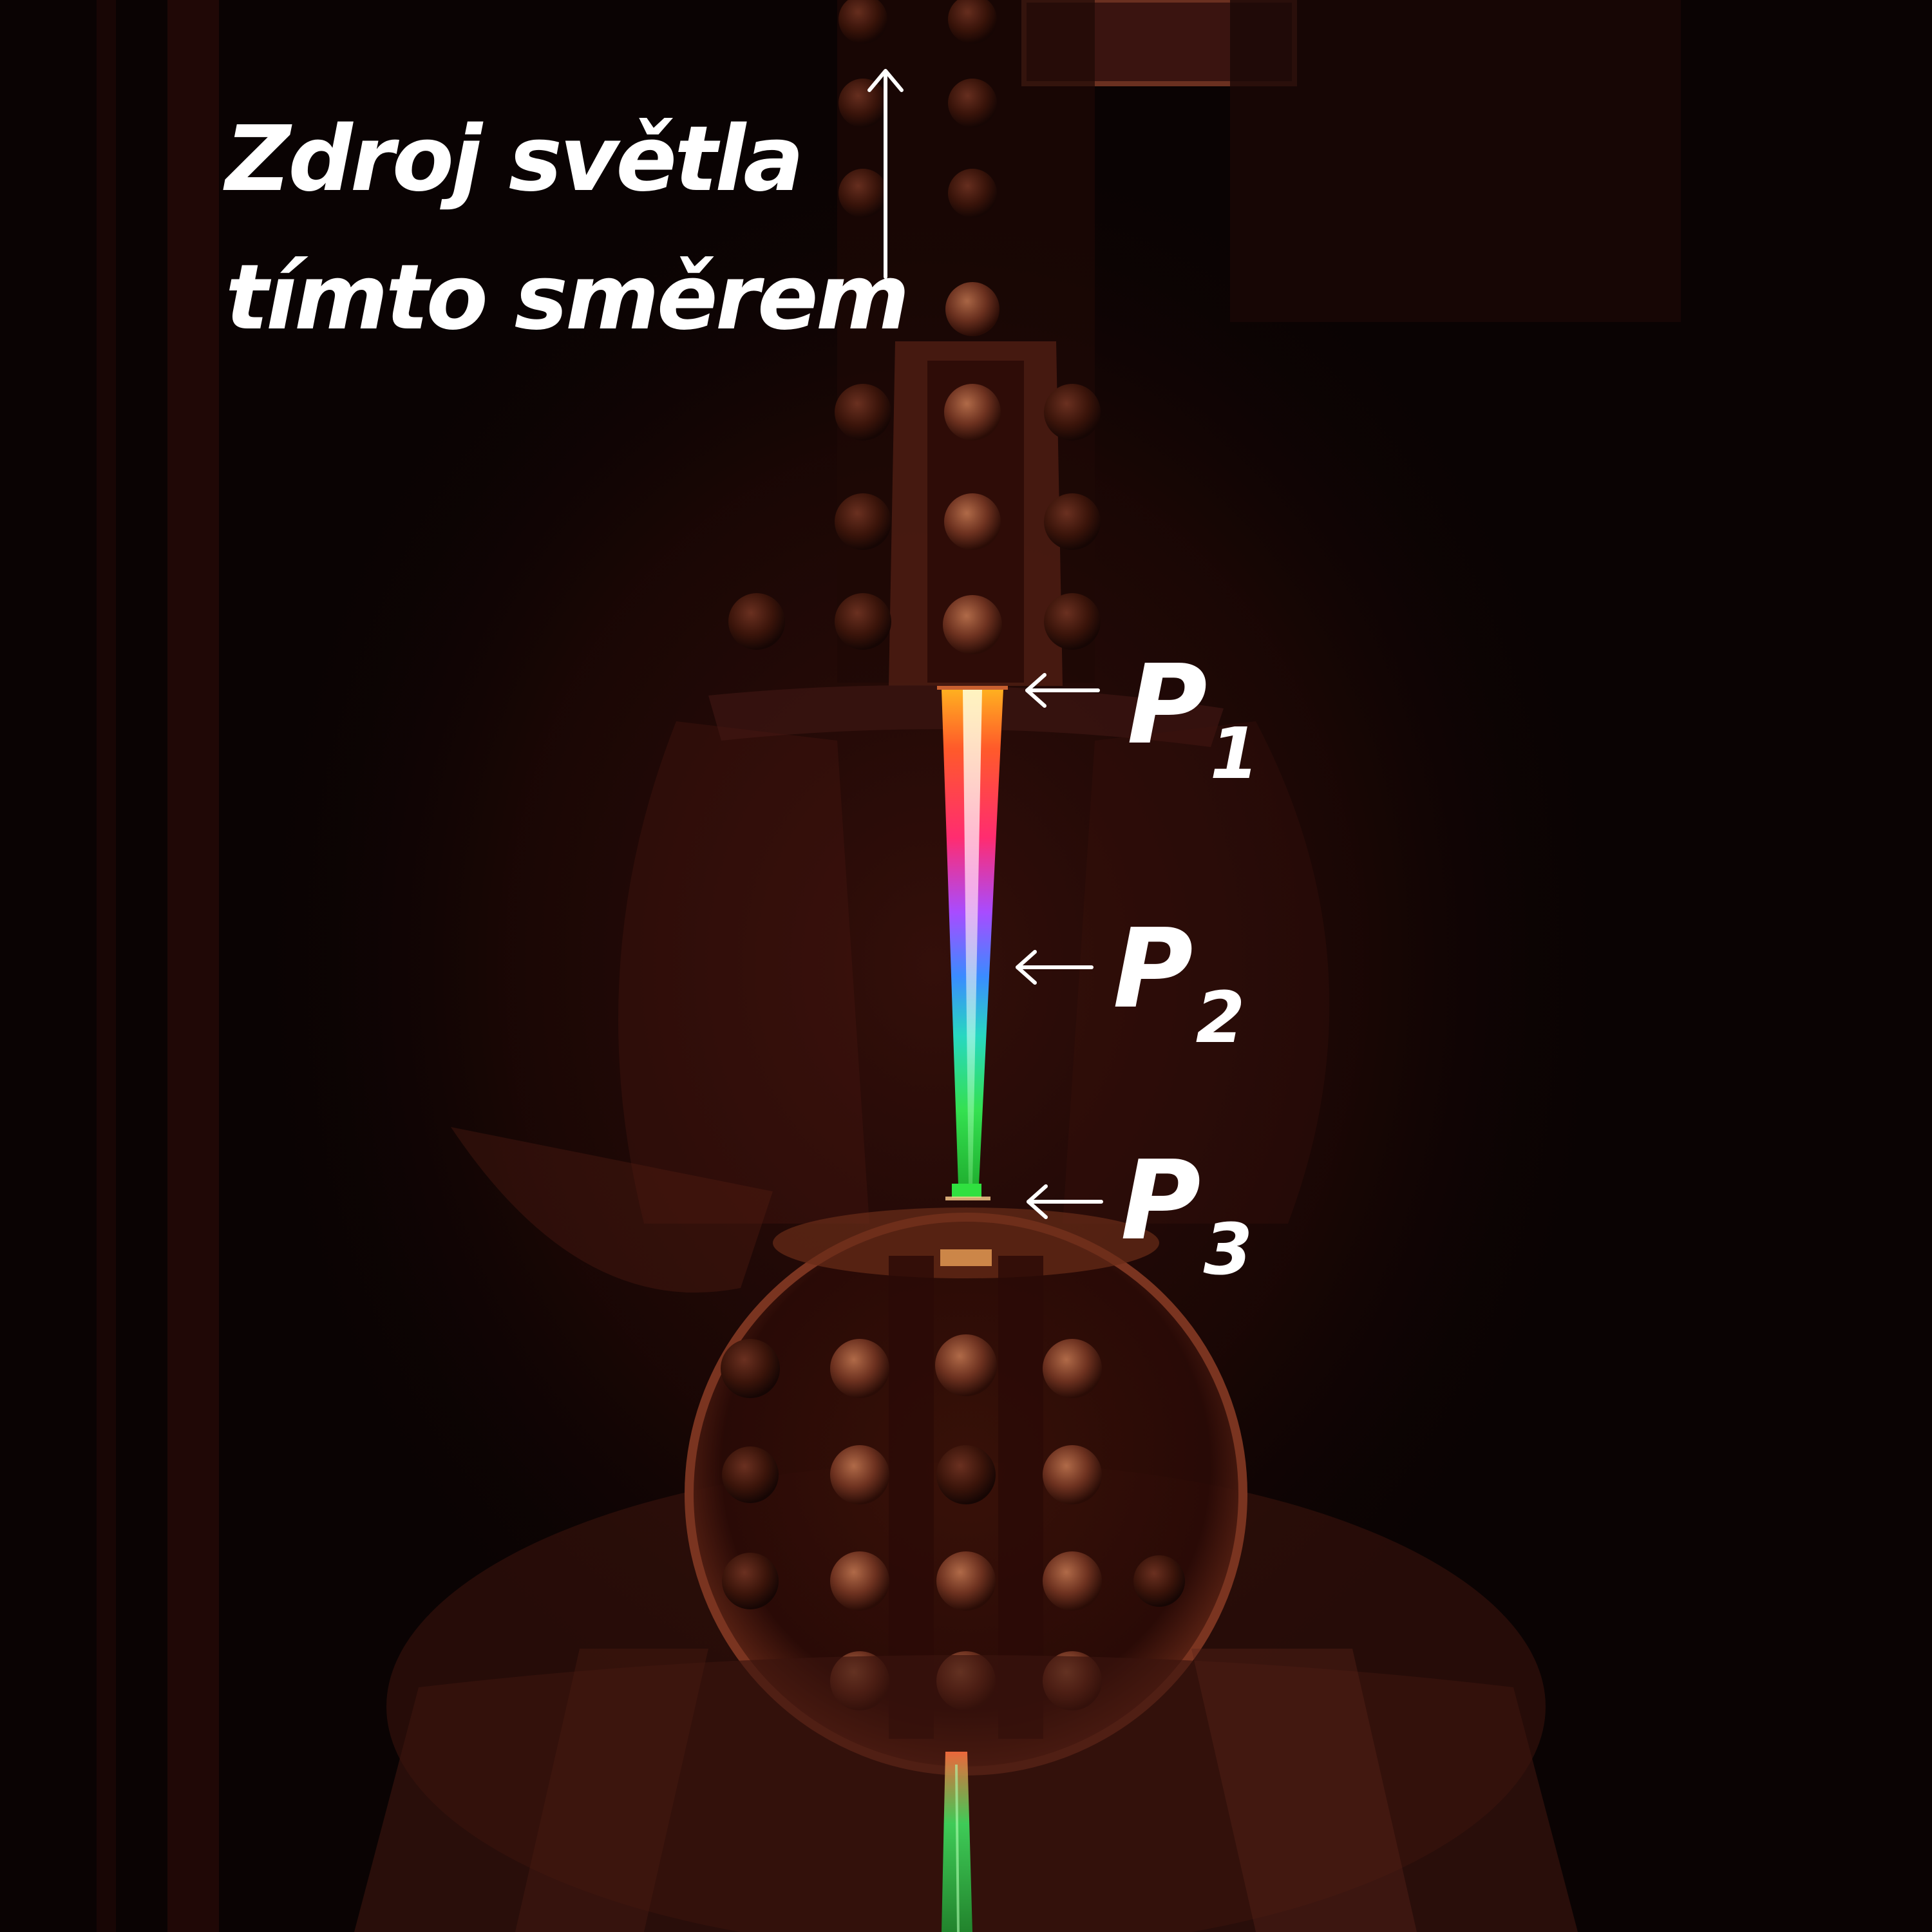 This screenshot has width=1932, height=1932. What do you see at coordinates (1167, 705) in the screenshot?
I see `marker-p1-letter: P` at bounding box center [1167, 705].